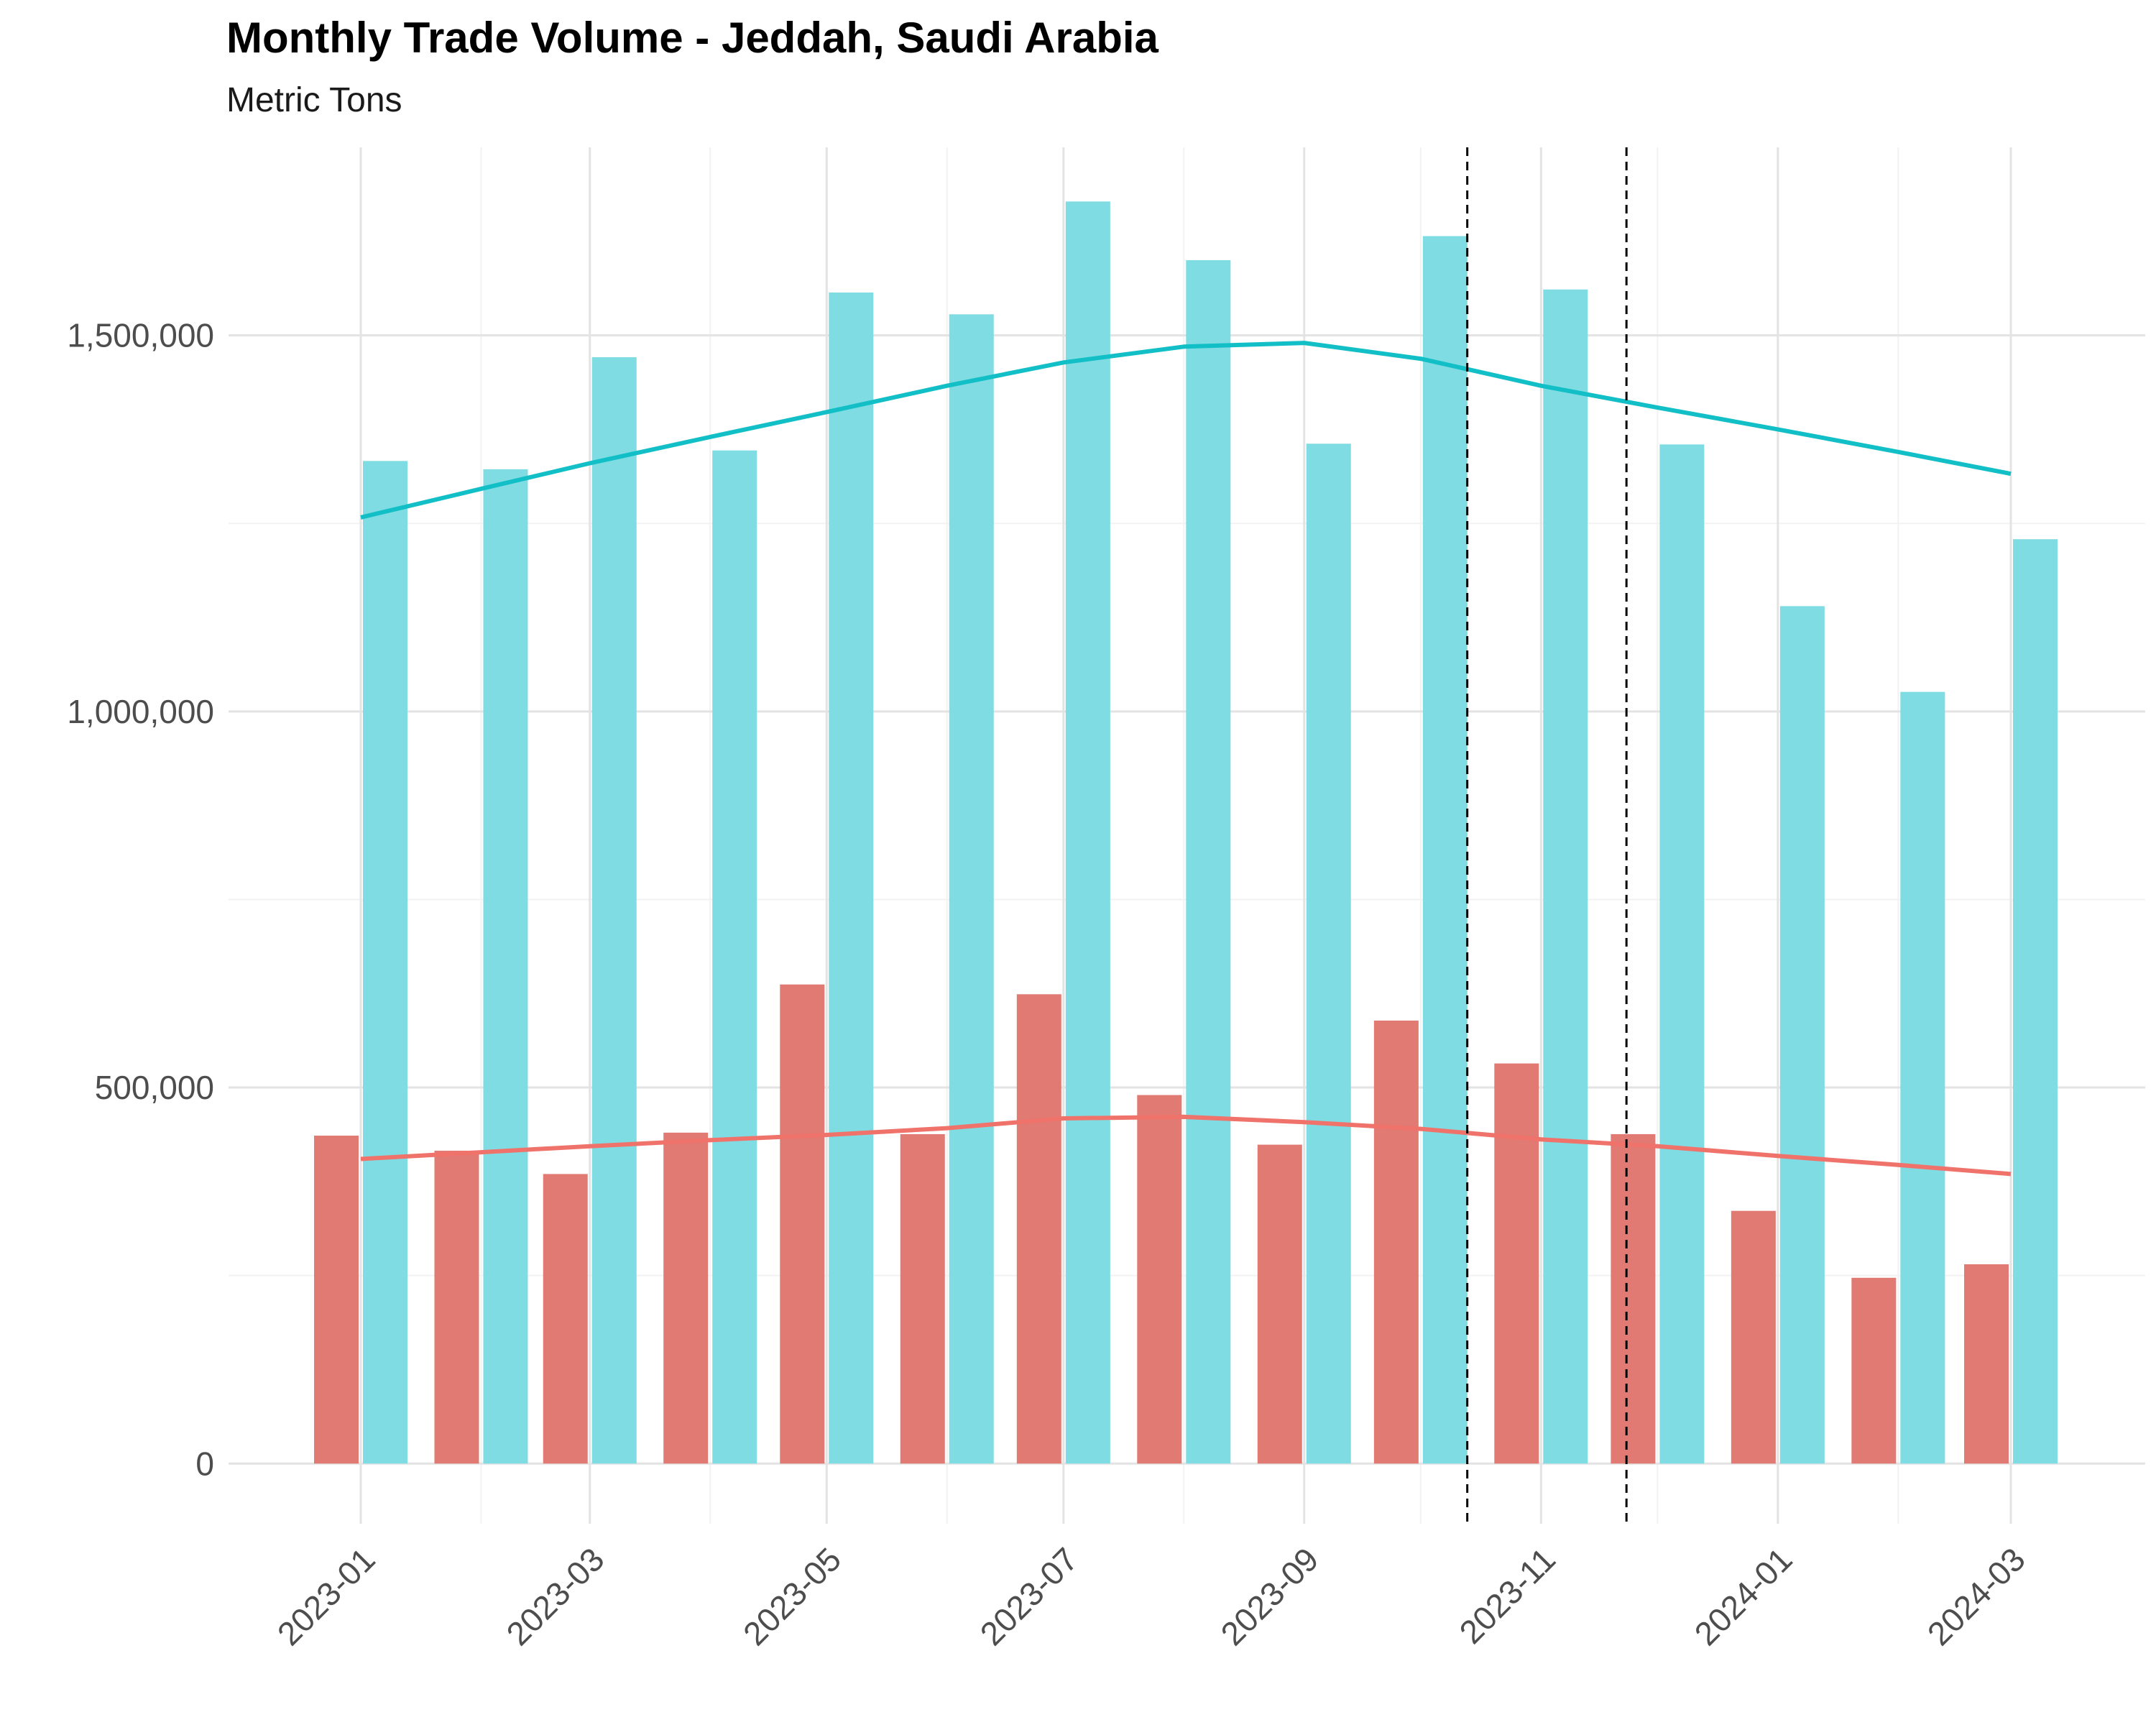  What do you see at coordinates (1744, 1596) in the screenshot?
I see `x-tick-label: 2024-01` at bounding box center [1744, 1596].